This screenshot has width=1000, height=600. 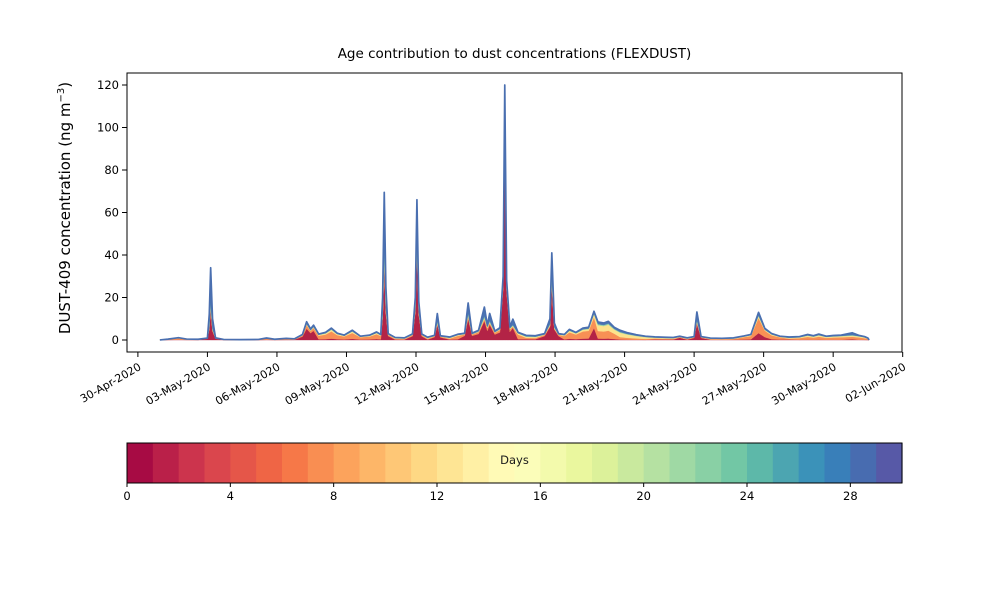 What do you see at coordinates (747, 496) in the screenshot?
I see `colorbar-tick-label: 24` at bounding box center [747, 496].